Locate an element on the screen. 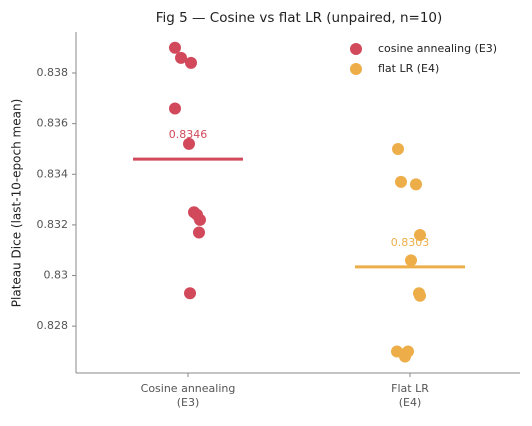 This screenshot has height=426, width=532. x-tick-label: Flat LR (E4) is located at coordinates (410, 395).